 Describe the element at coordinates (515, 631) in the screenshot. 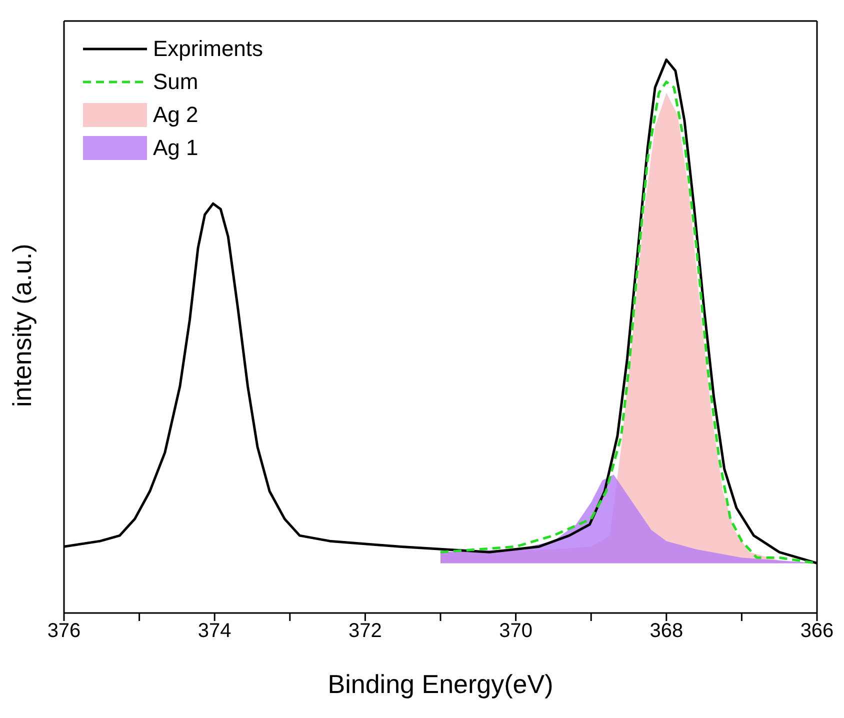

I see `x-tick-label: 370` at that location.